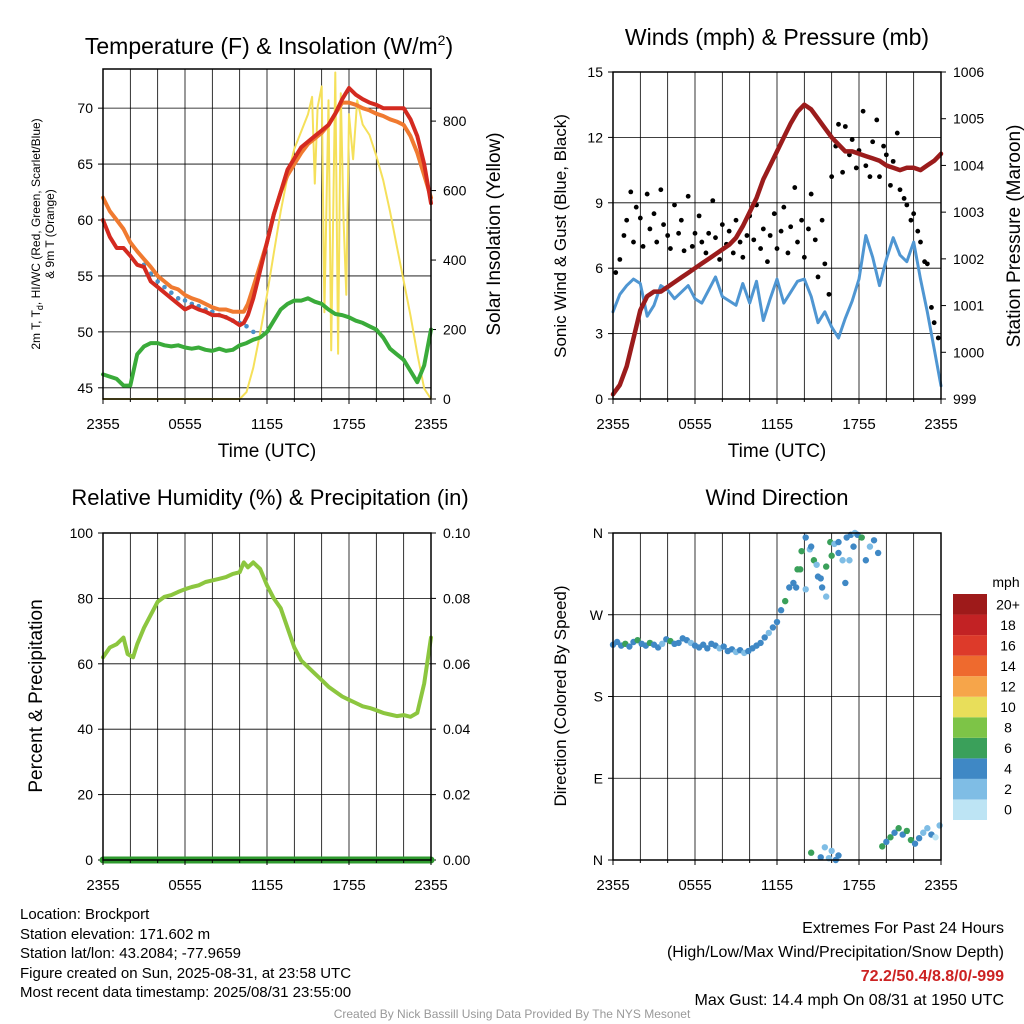 The height and width of the screenshot is (1024, 1024). What do you see at coordinates (267, 885) in the screenshot?
I see `rh-x-tick-label: 1155` at bounding box center [267, 885].